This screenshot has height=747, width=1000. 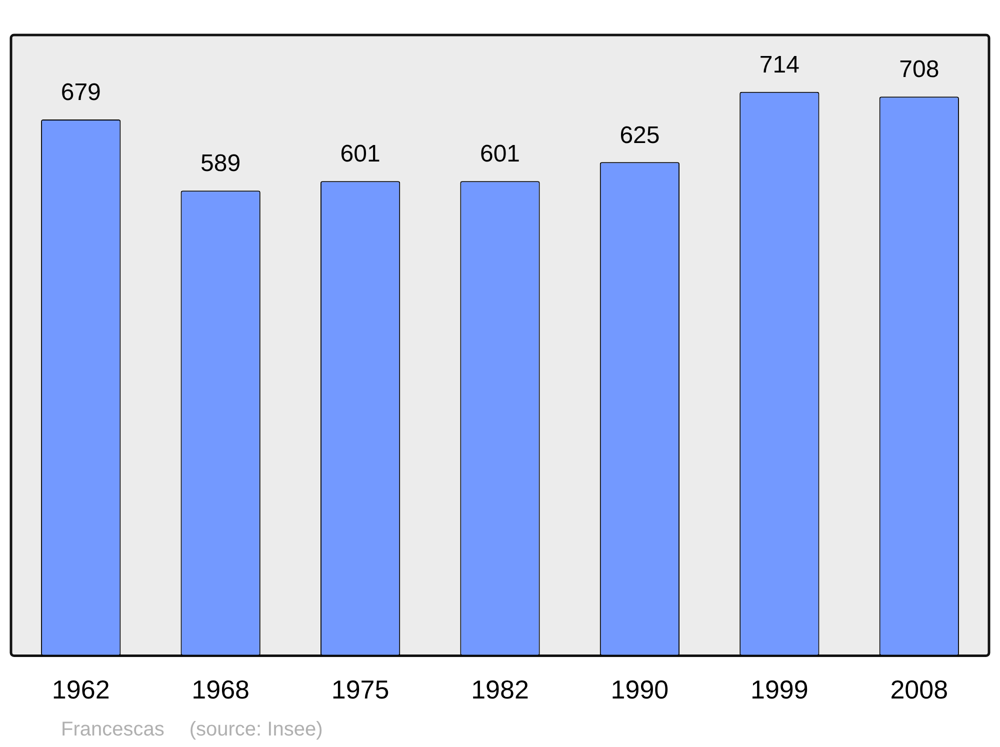 I want to click on x-tick-label: 1968, so click(x=221, y=689).